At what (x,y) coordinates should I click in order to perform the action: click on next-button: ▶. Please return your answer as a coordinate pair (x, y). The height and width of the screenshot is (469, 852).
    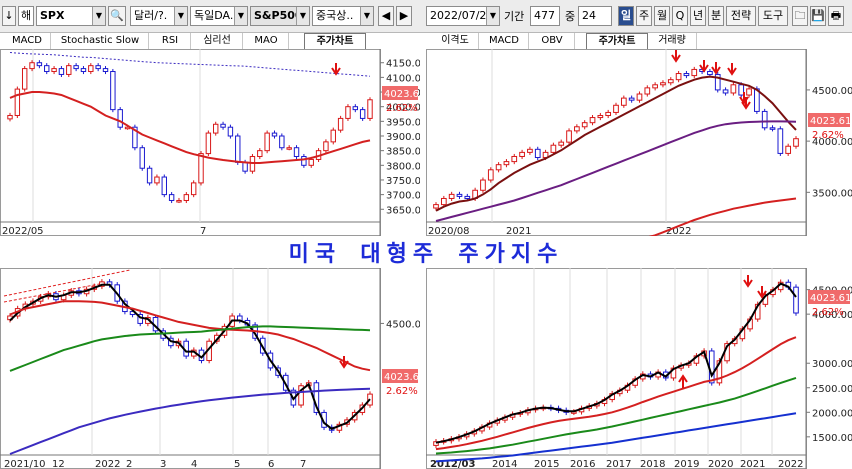
    Looking at the image, I should click on (404, 16).